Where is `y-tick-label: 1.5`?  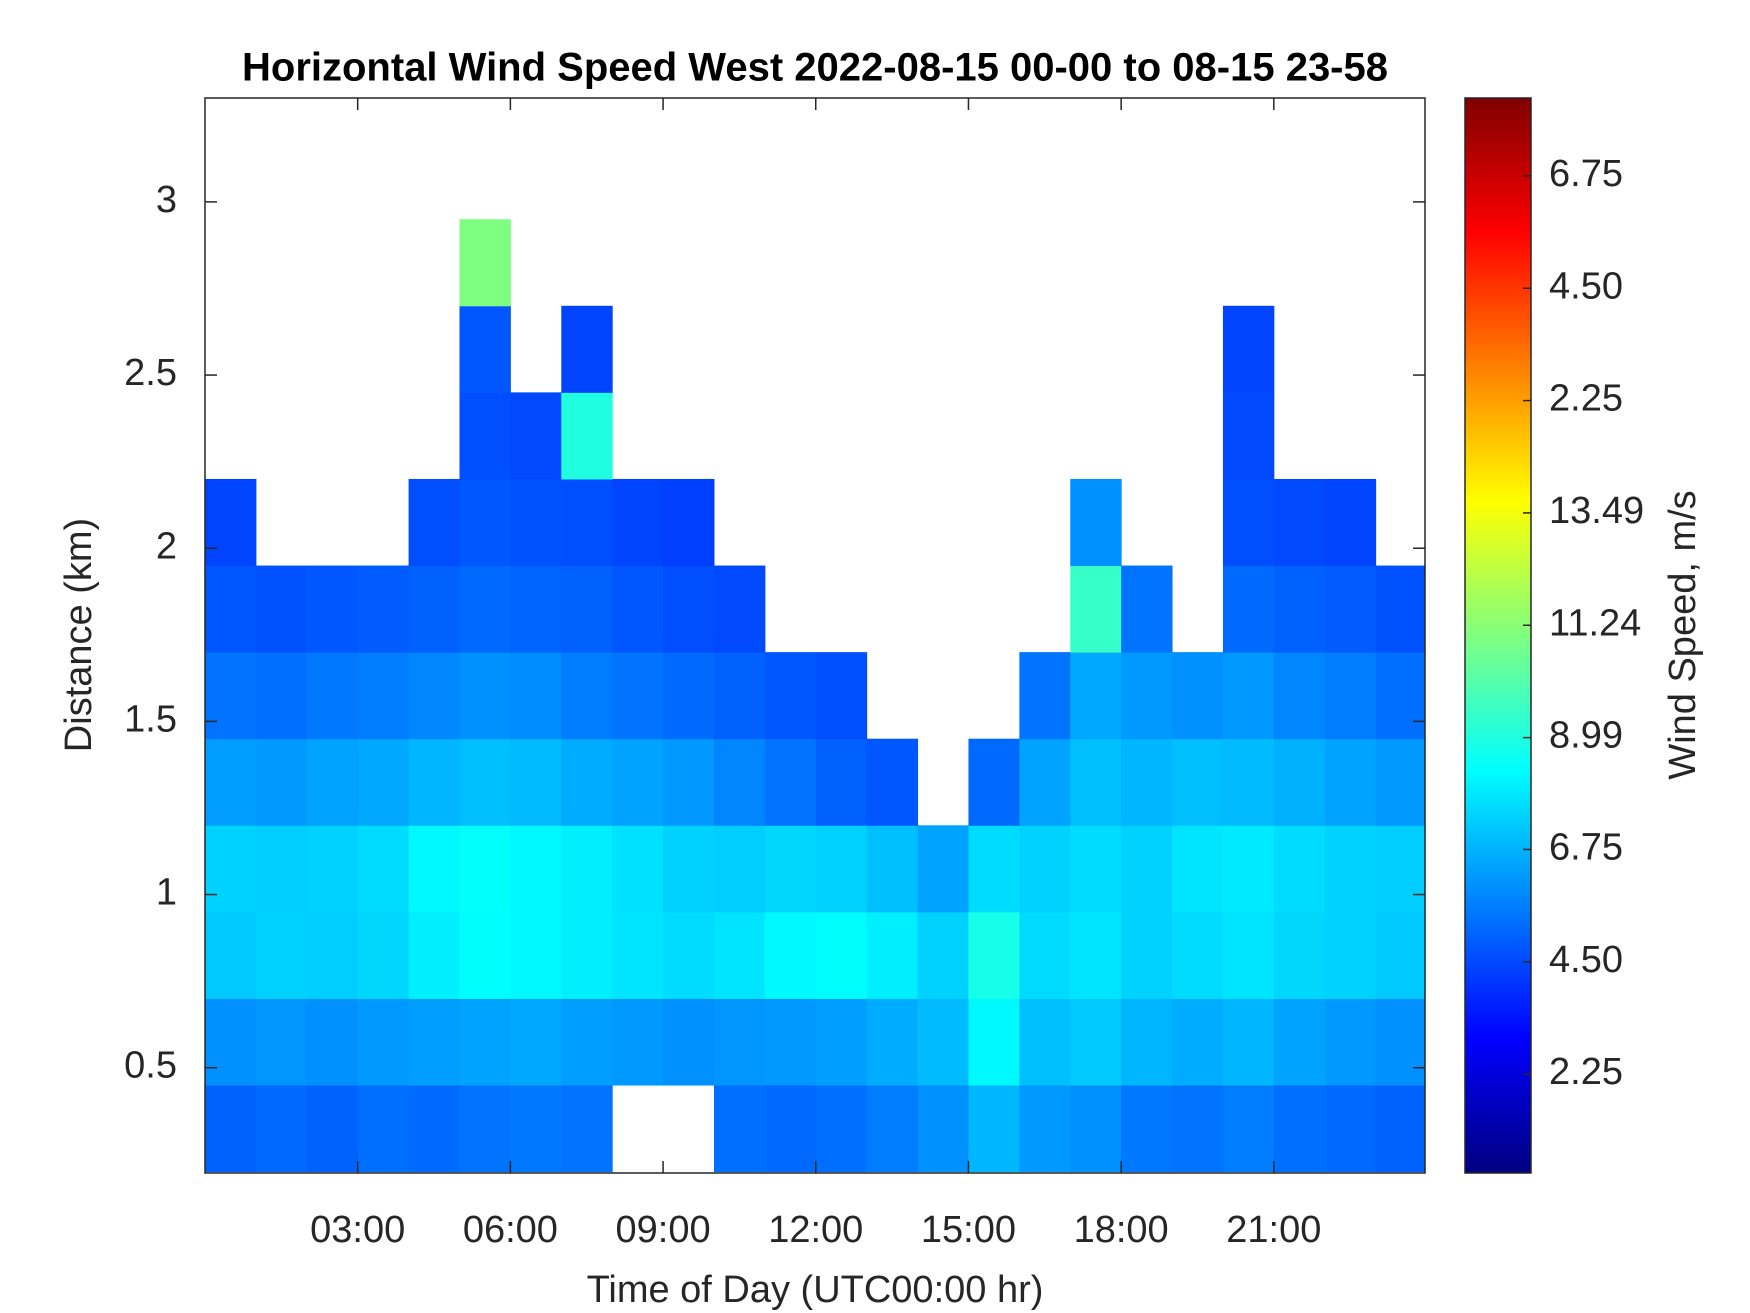
y-tick-label: 1.5 is located at coordinates (150, 719).